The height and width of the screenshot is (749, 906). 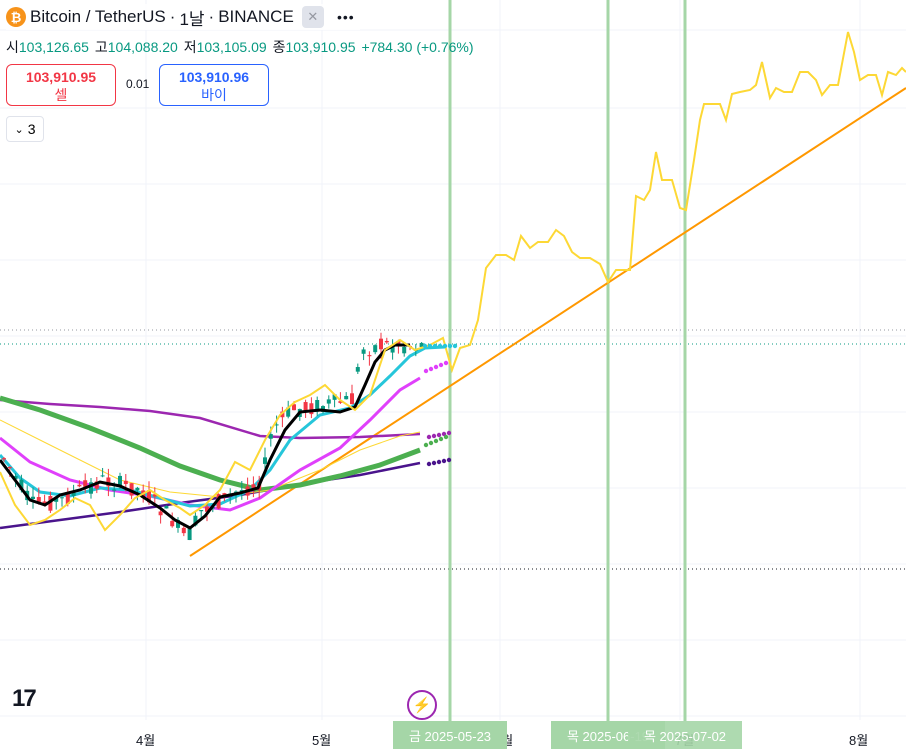 I want to click on buy-button: 103,910.96 바이, so click(x=214, y=85).